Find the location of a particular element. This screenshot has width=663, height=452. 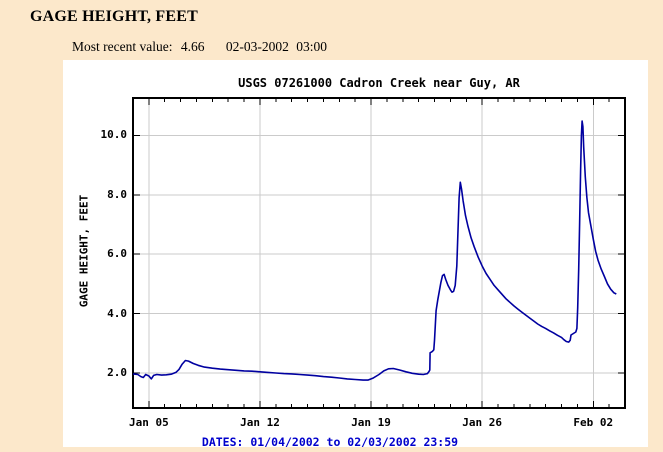

chart-title: USGS 07261000 Cadron Creek near Guy, AR is located at coordinates (379, 83).